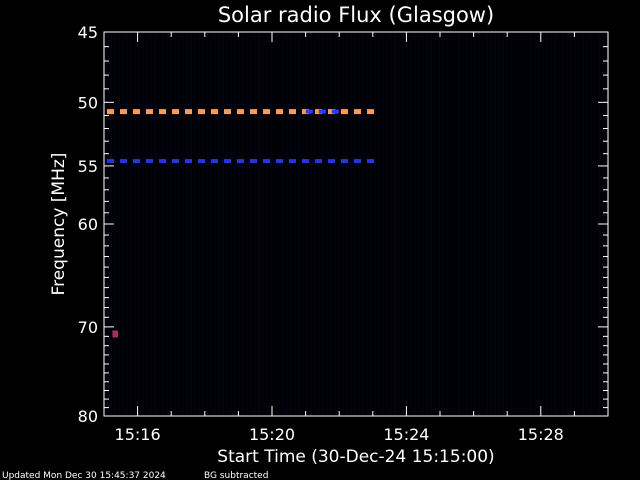 The image size is (640, 480). What do you see at coordinates (356, 15) in the screenshot?
I see `chart-title: Solar radio Flux (Glasgow)` at bounding box center [356, 15].